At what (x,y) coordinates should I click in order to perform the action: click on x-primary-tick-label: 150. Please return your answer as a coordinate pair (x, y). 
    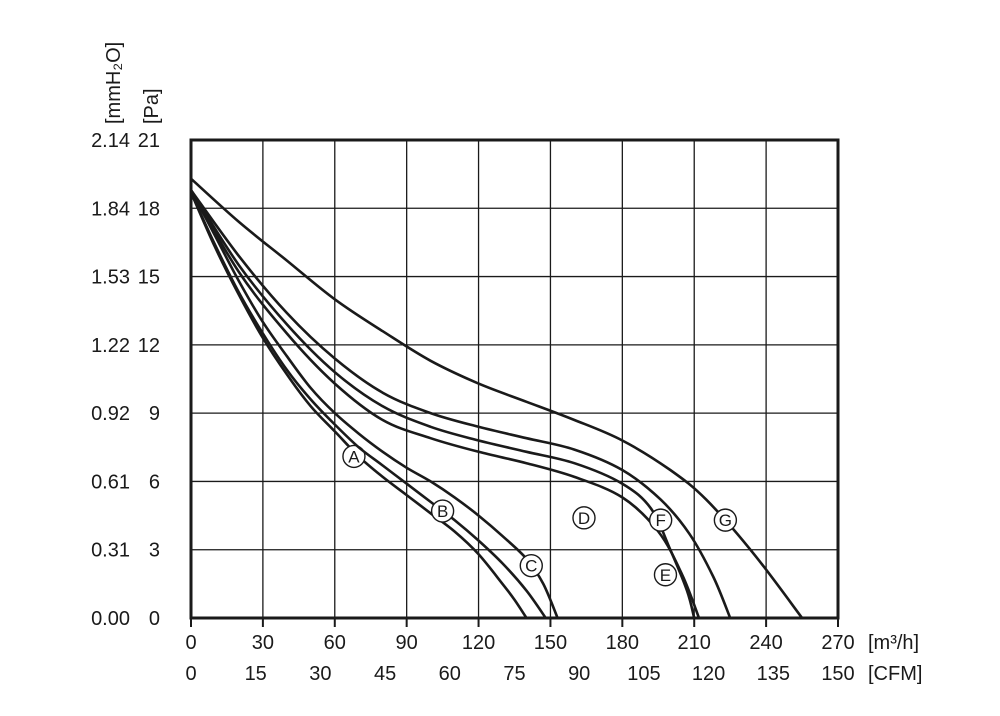
    Looking at the image, I should click on (550, 643).